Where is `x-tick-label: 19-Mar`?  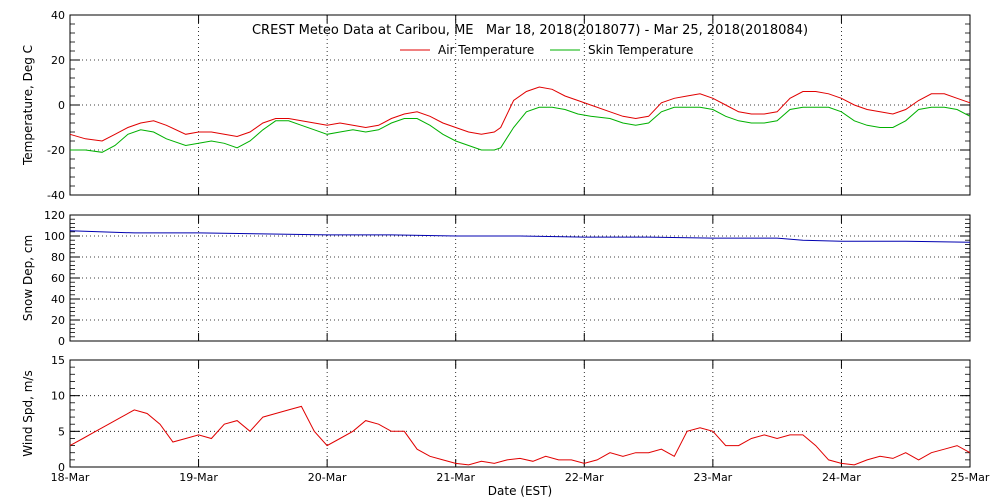 x-tick-label: 19-Mar is located at coordinates (198, 477).